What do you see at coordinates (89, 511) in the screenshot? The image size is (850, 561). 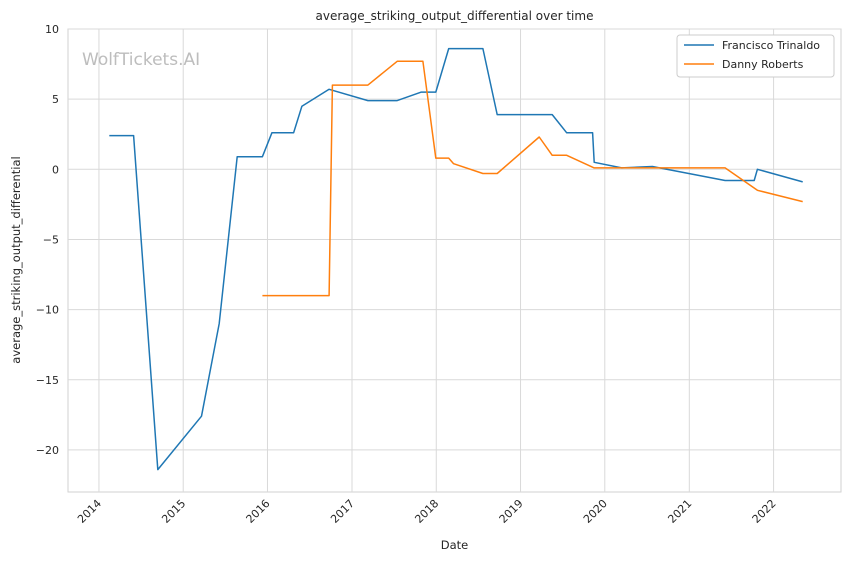 I see `x-tick-label: 2014` at bounding box center [89, 511].